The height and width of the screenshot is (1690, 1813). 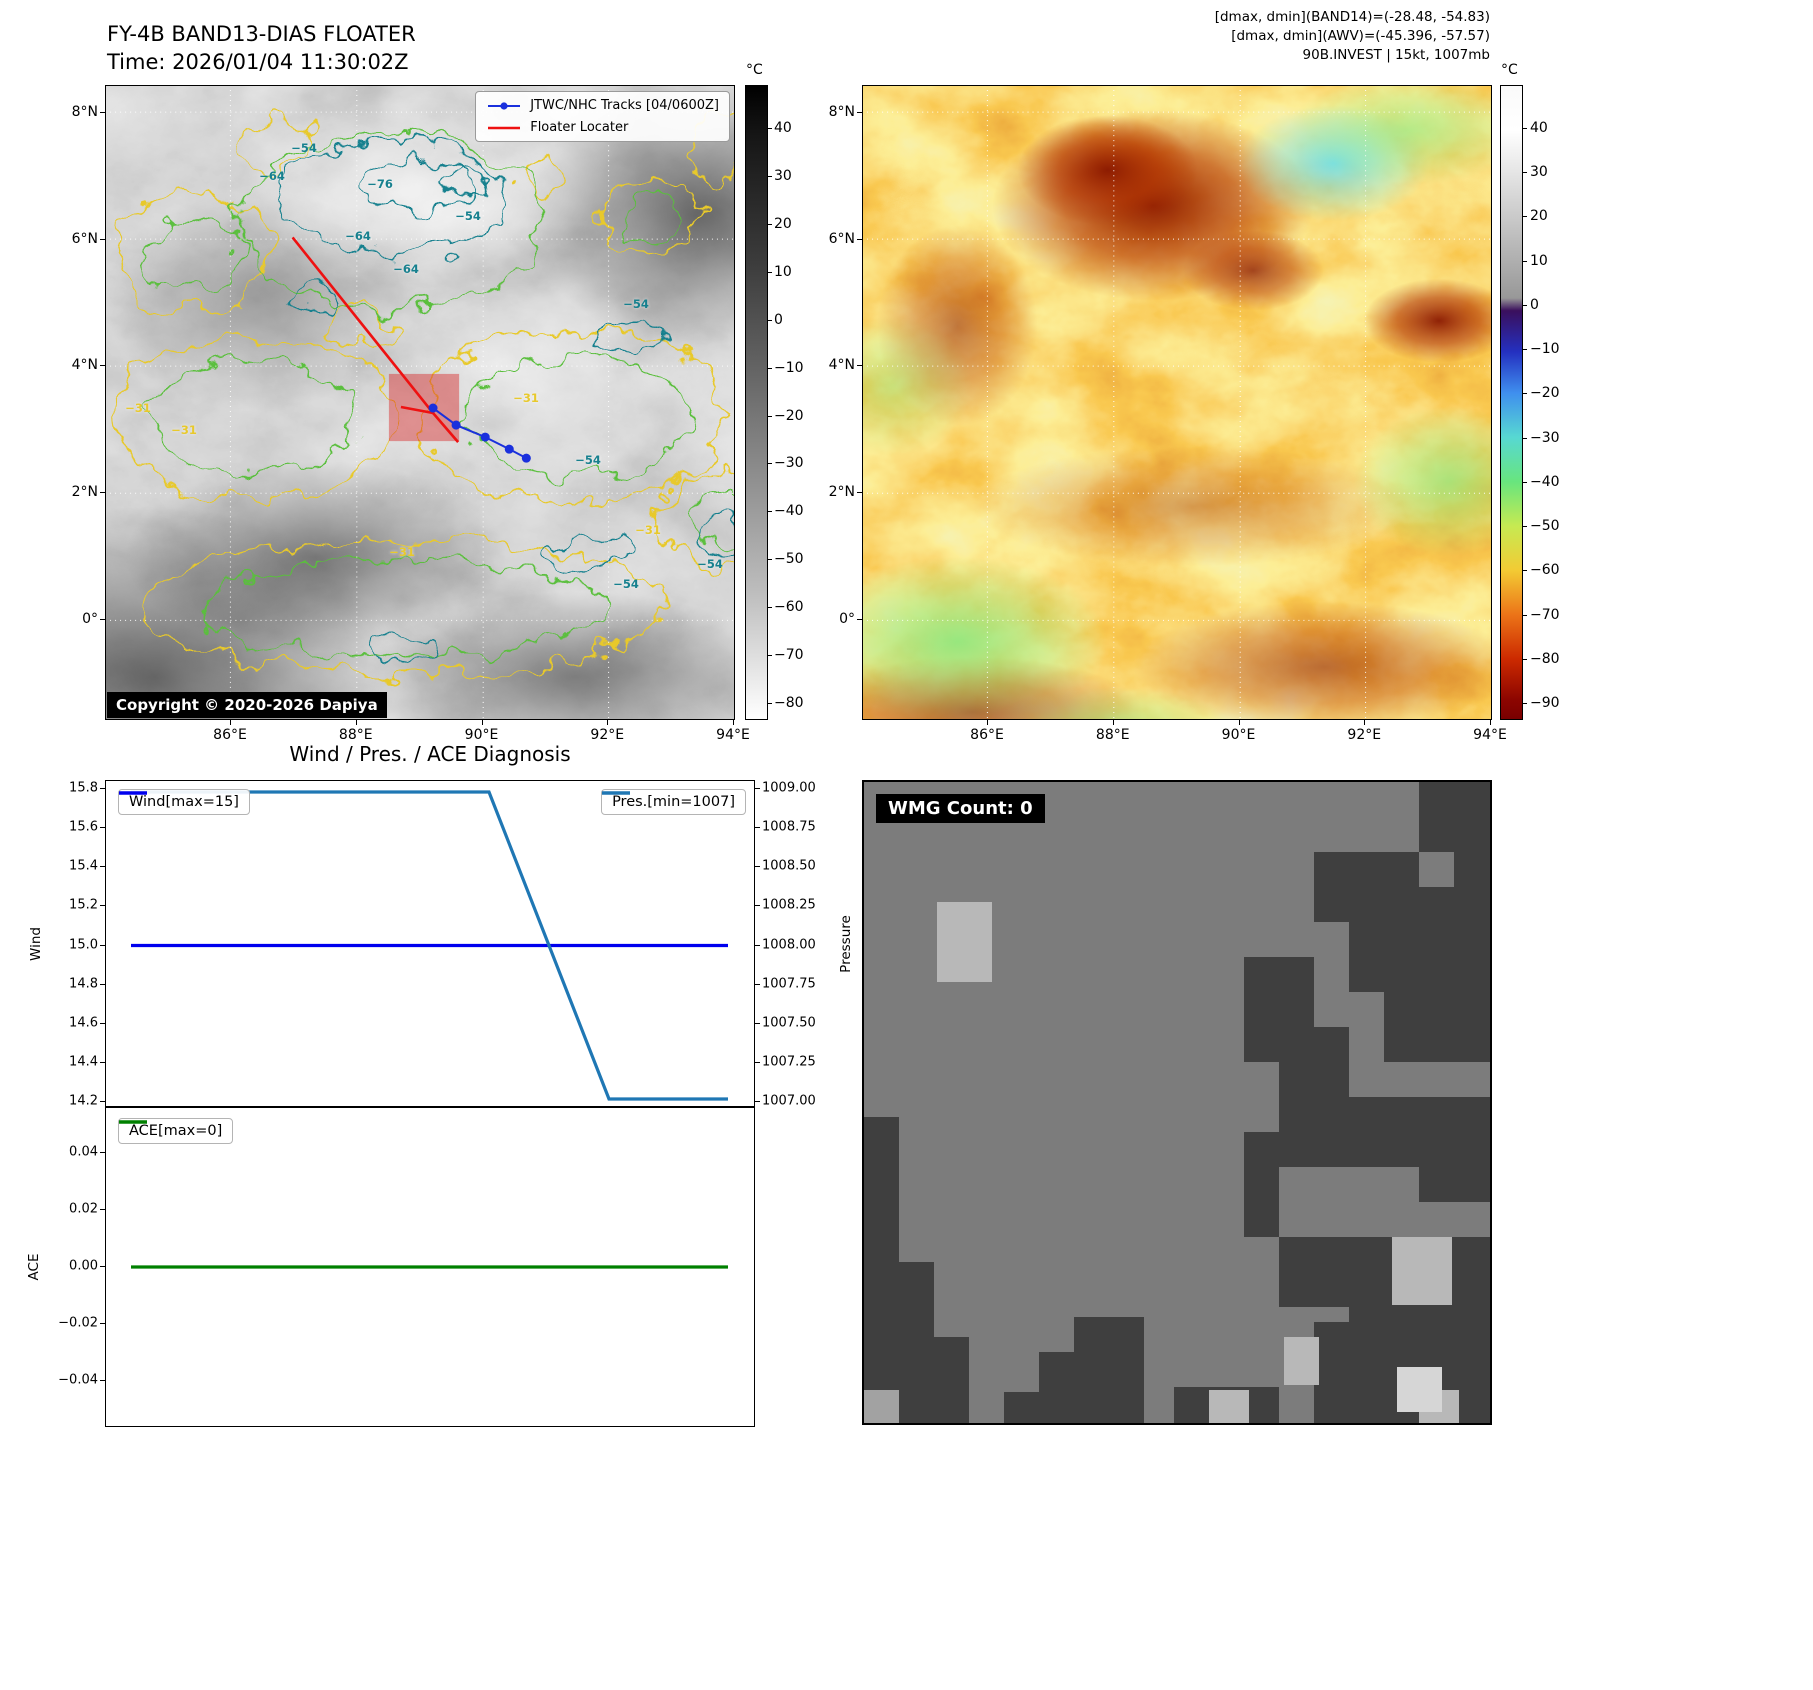 I want to click on awv-header-line2: [dmax, dmin](AWV)=(-45.396, -57.57), so click(x=1360, y=36).